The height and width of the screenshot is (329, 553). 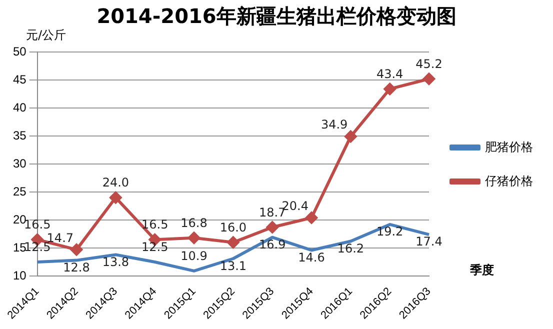 I want to click on data-label: 45.2, so click(x=429, y=64).